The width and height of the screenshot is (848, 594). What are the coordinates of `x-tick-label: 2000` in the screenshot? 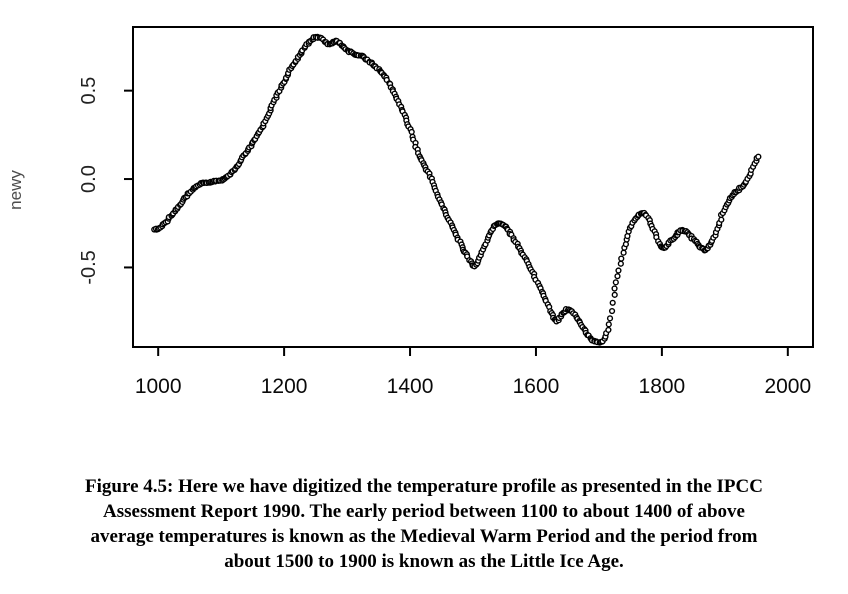 It's located at (787, 386).